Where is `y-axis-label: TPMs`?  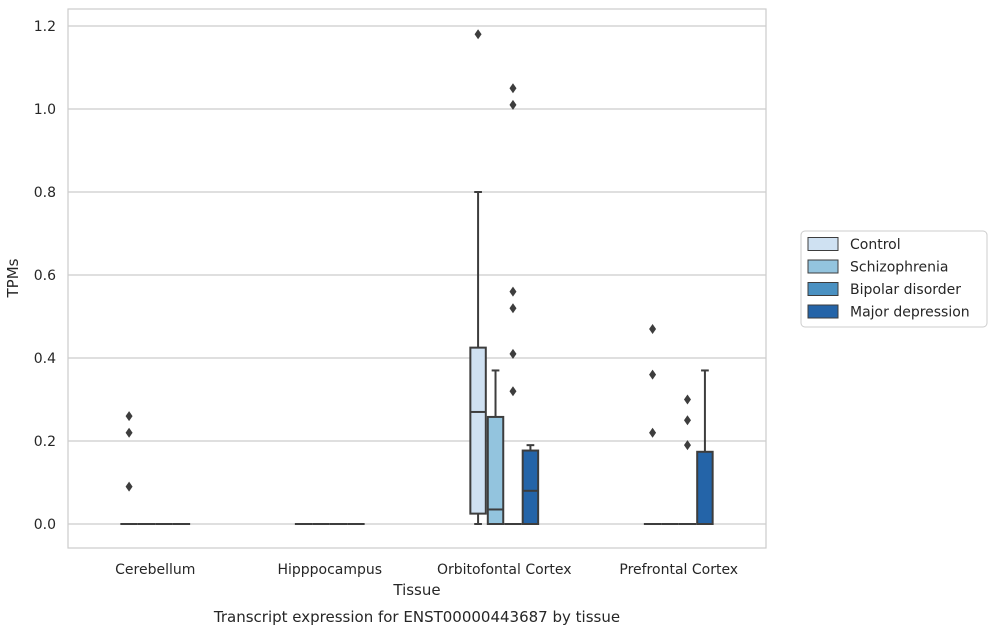
y-axis-label: TPMs is located at coordinates (13, 278).